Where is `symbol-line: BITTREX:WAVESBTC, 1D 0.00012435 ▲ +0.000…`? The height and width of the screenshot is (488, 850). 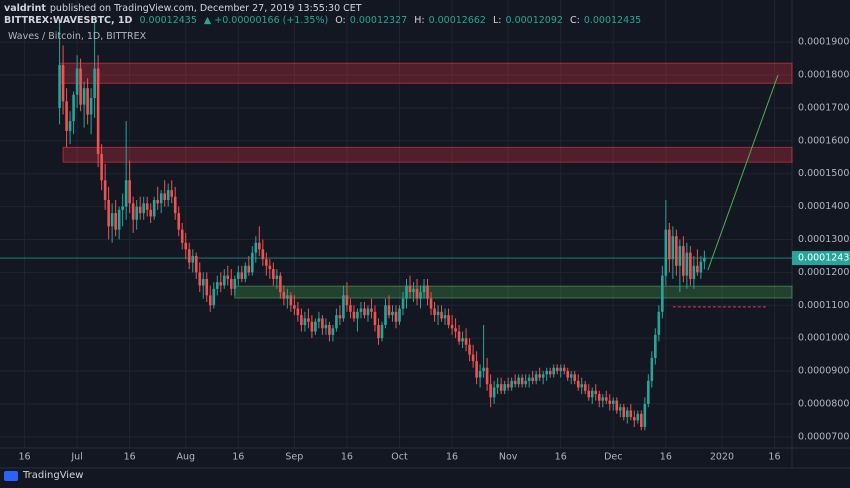
symbol-line: BITTREX:WAVESBTC, 1D 0.00012435 ▲ +0.000… is located at coordinates (324, 20).